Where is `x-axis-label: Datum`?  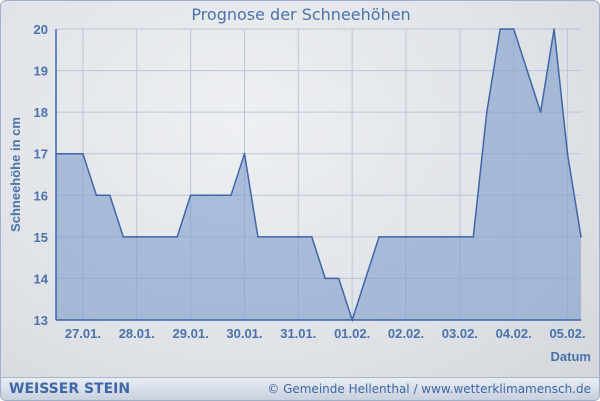 x-axis-label: Datum is located at coordinates (571, 356).